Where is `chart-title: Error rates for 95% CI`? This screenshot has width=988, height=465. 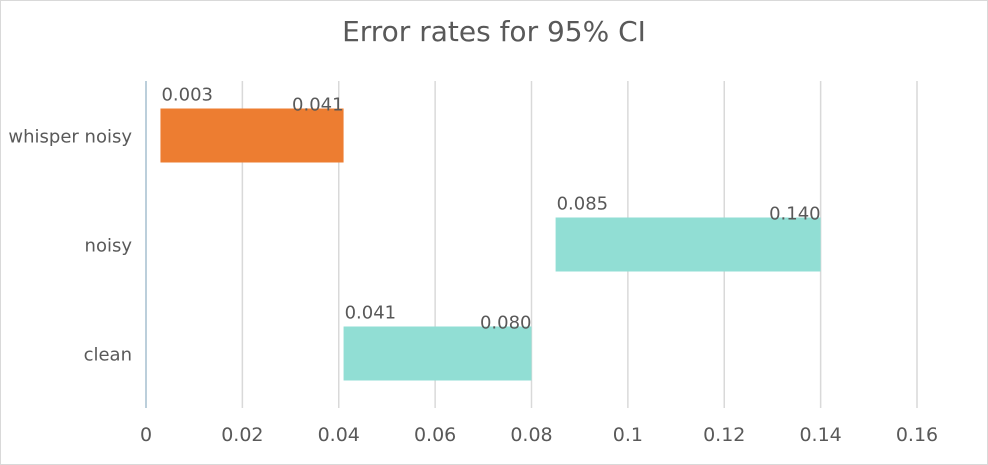 chart-title: Error rates for 95% CI is located at coordinates (494, 31).